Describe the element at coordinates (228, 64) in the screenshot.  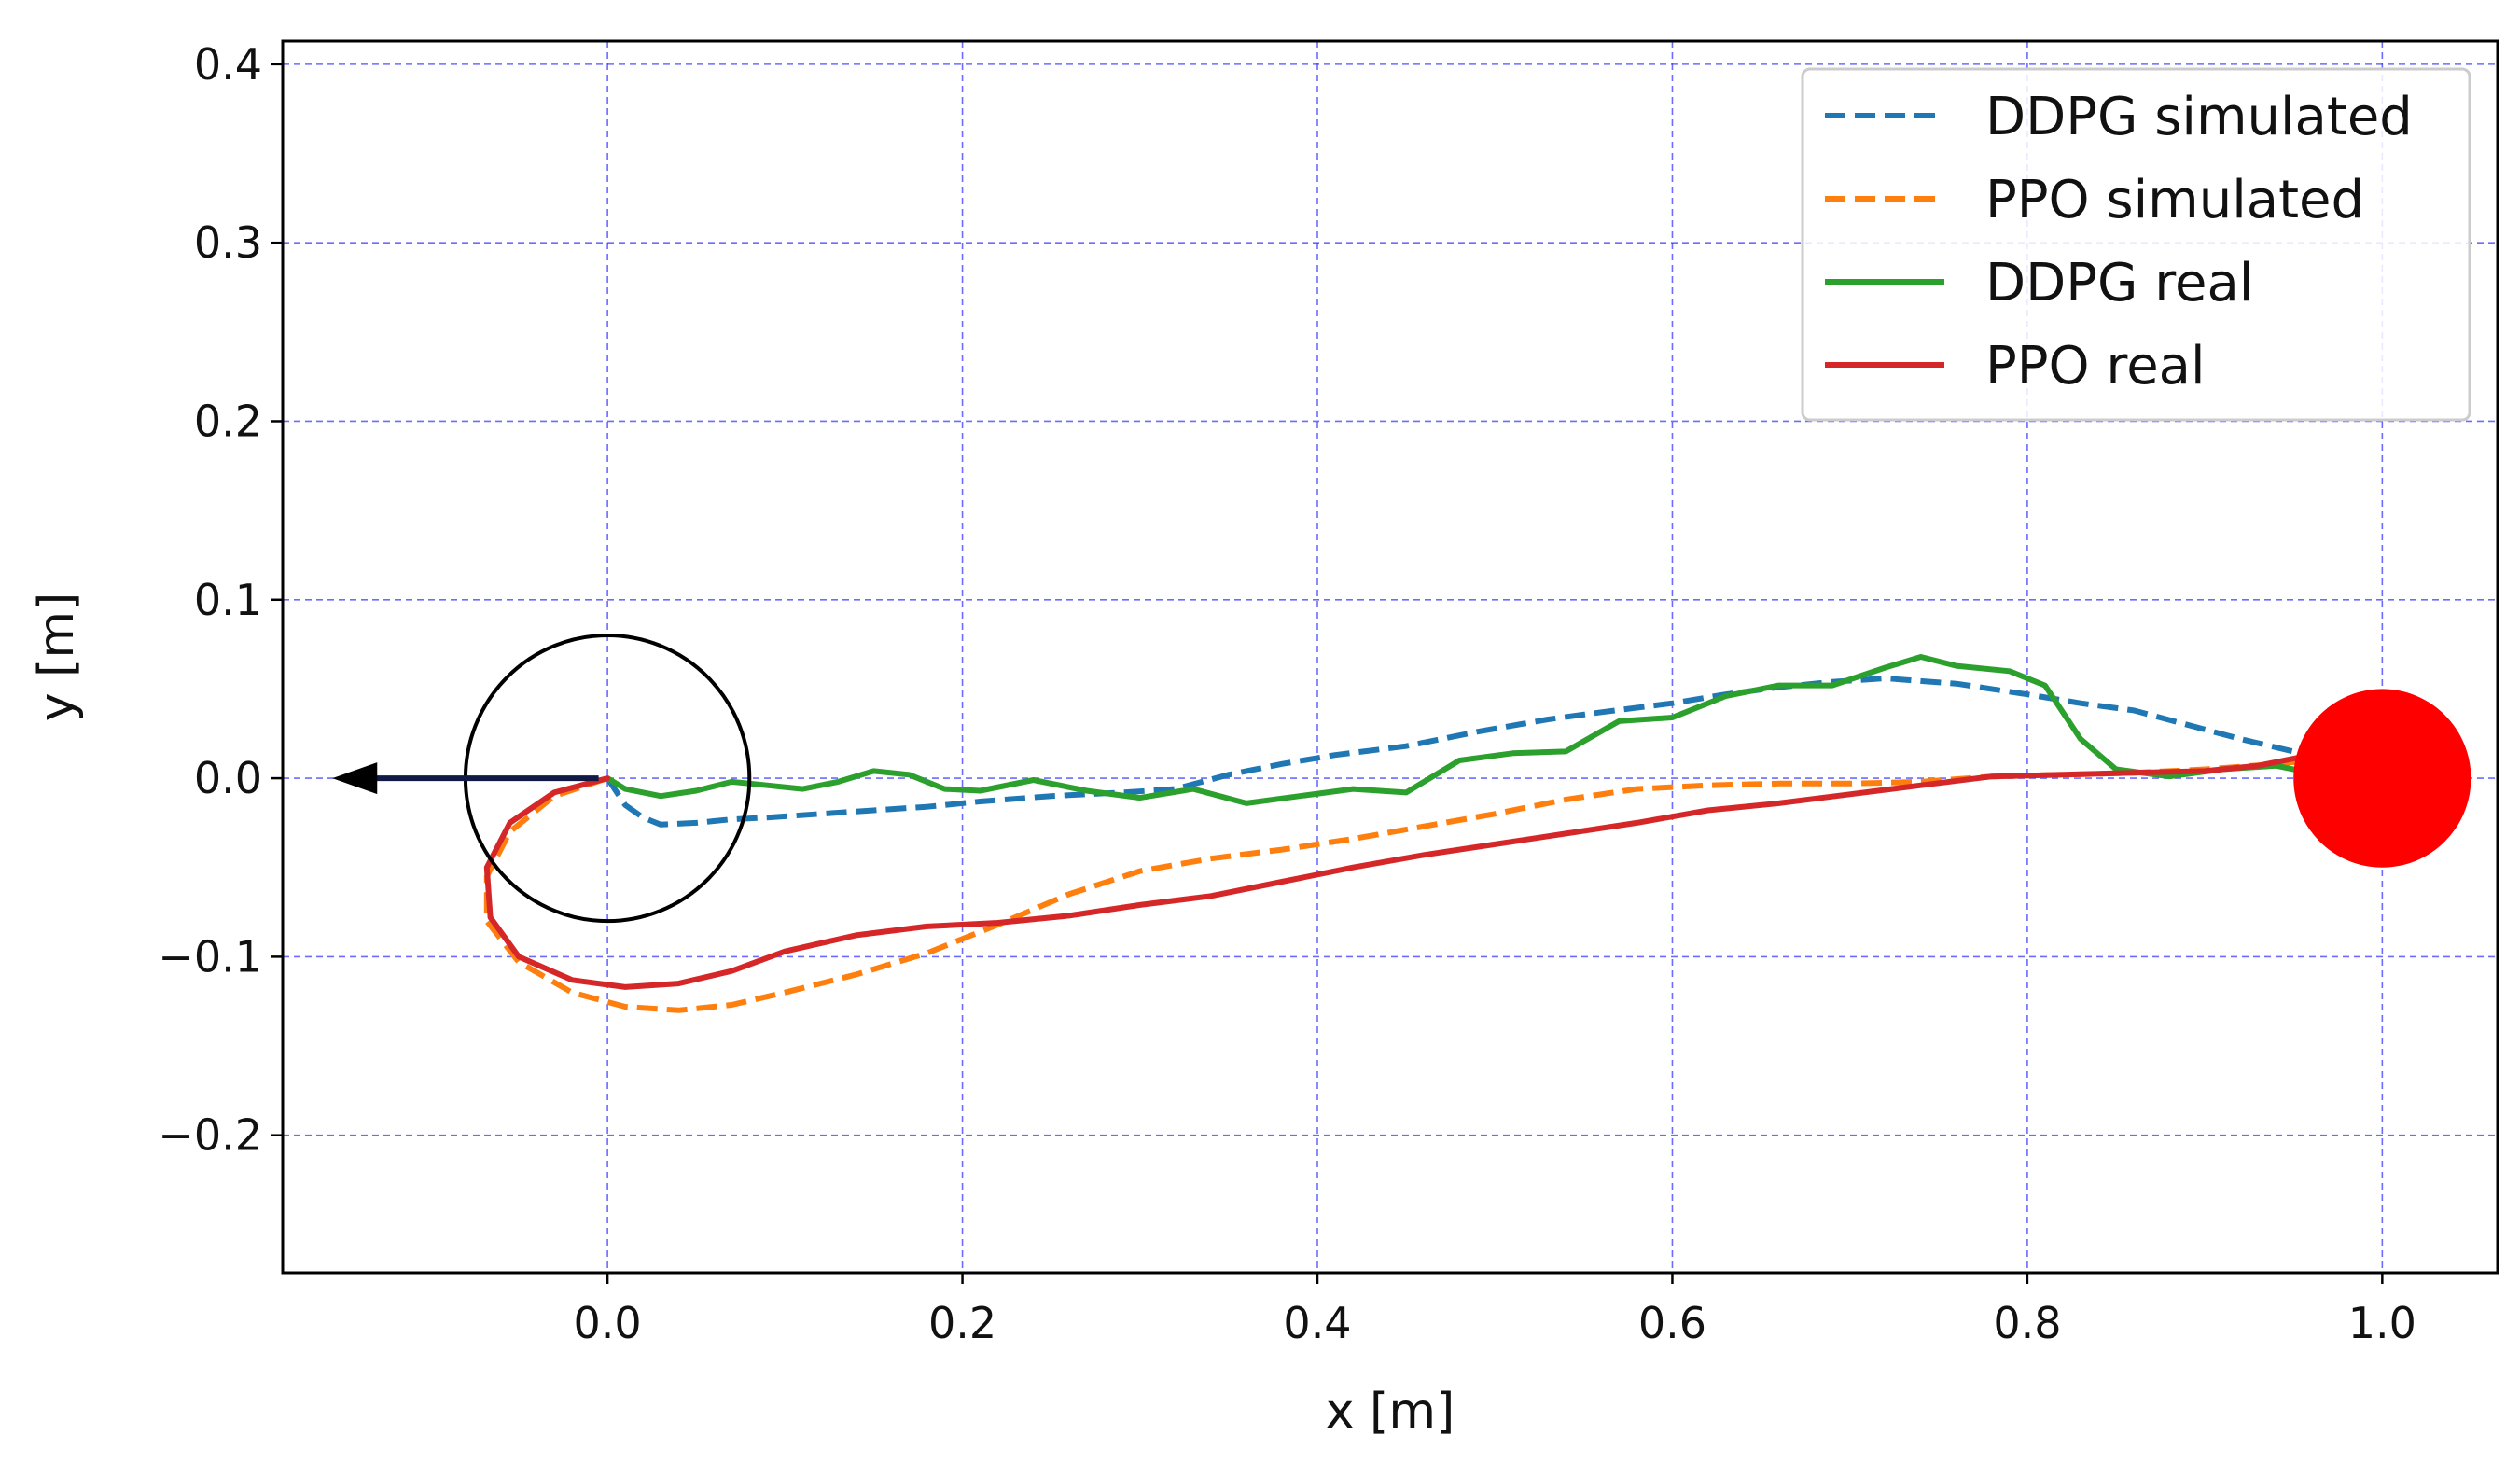
I see `y-tick-label: 0.4` at that location.